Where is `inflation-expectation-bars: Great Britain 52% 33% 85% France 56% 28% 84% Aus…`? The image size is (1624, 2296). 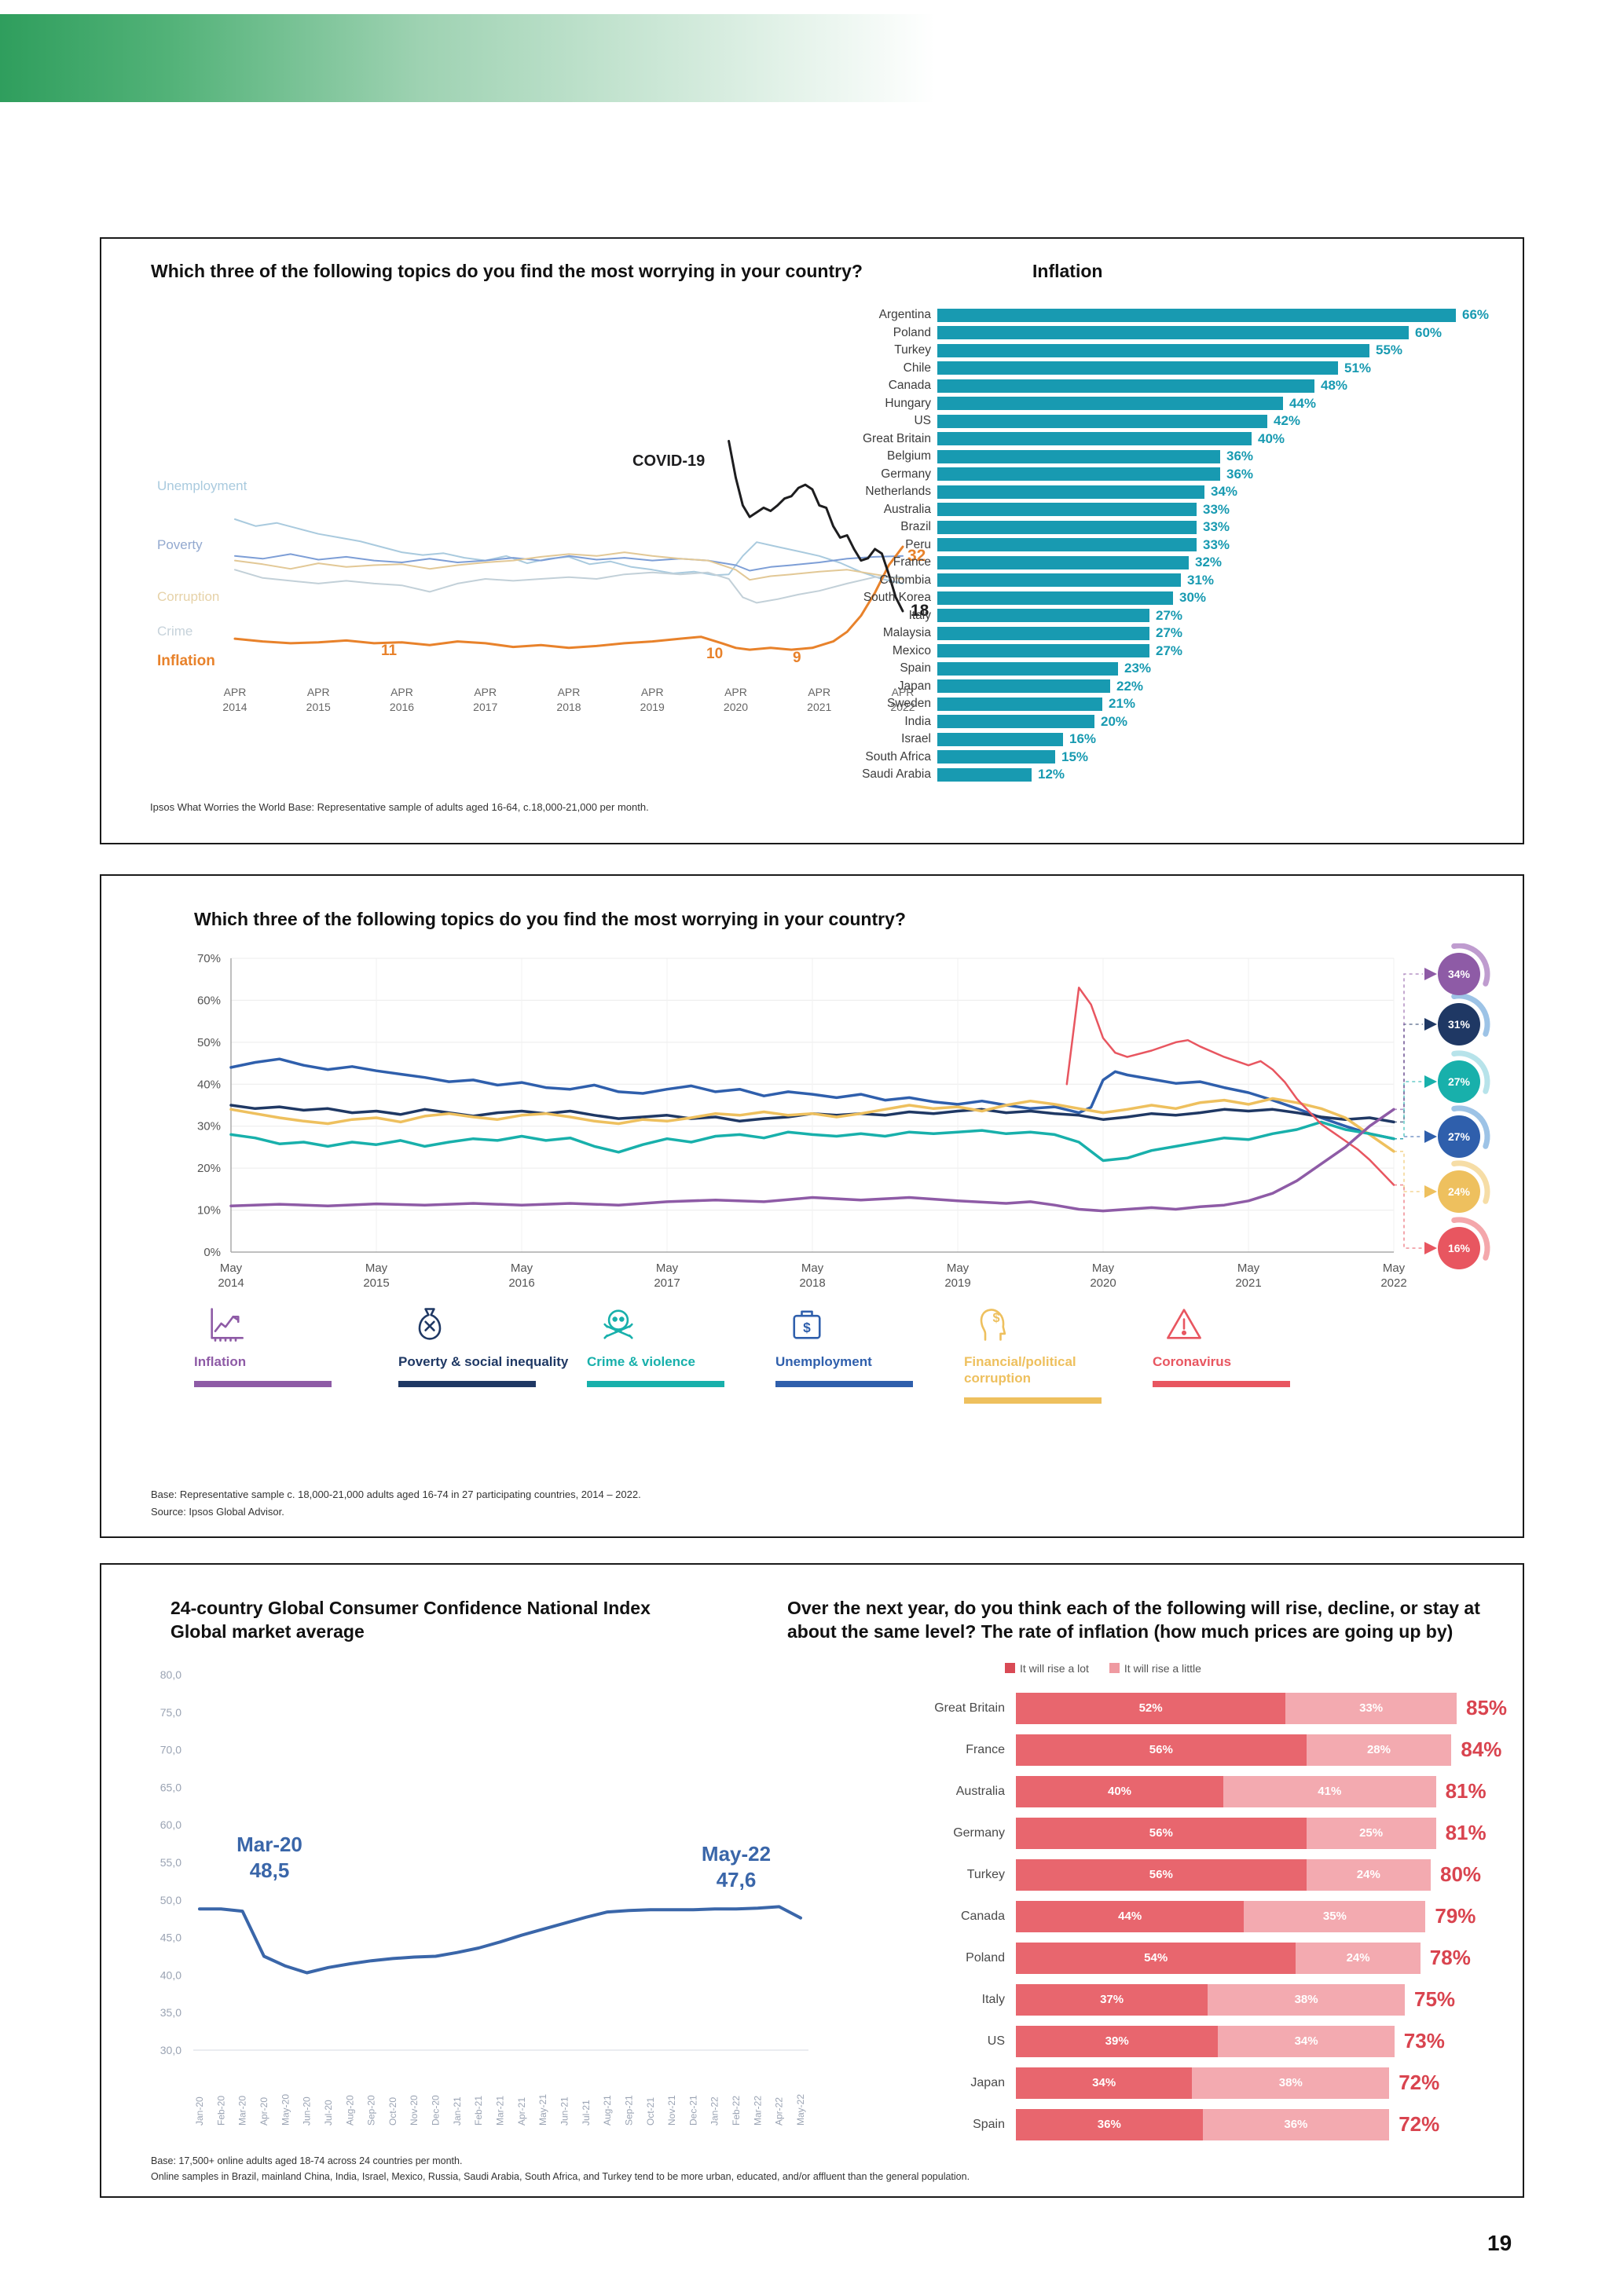 inflation-expectation-bars: Great Britain 52% 33% 85% France 56% 28% 84% Aus… is located at coordinates (1158, 1916).